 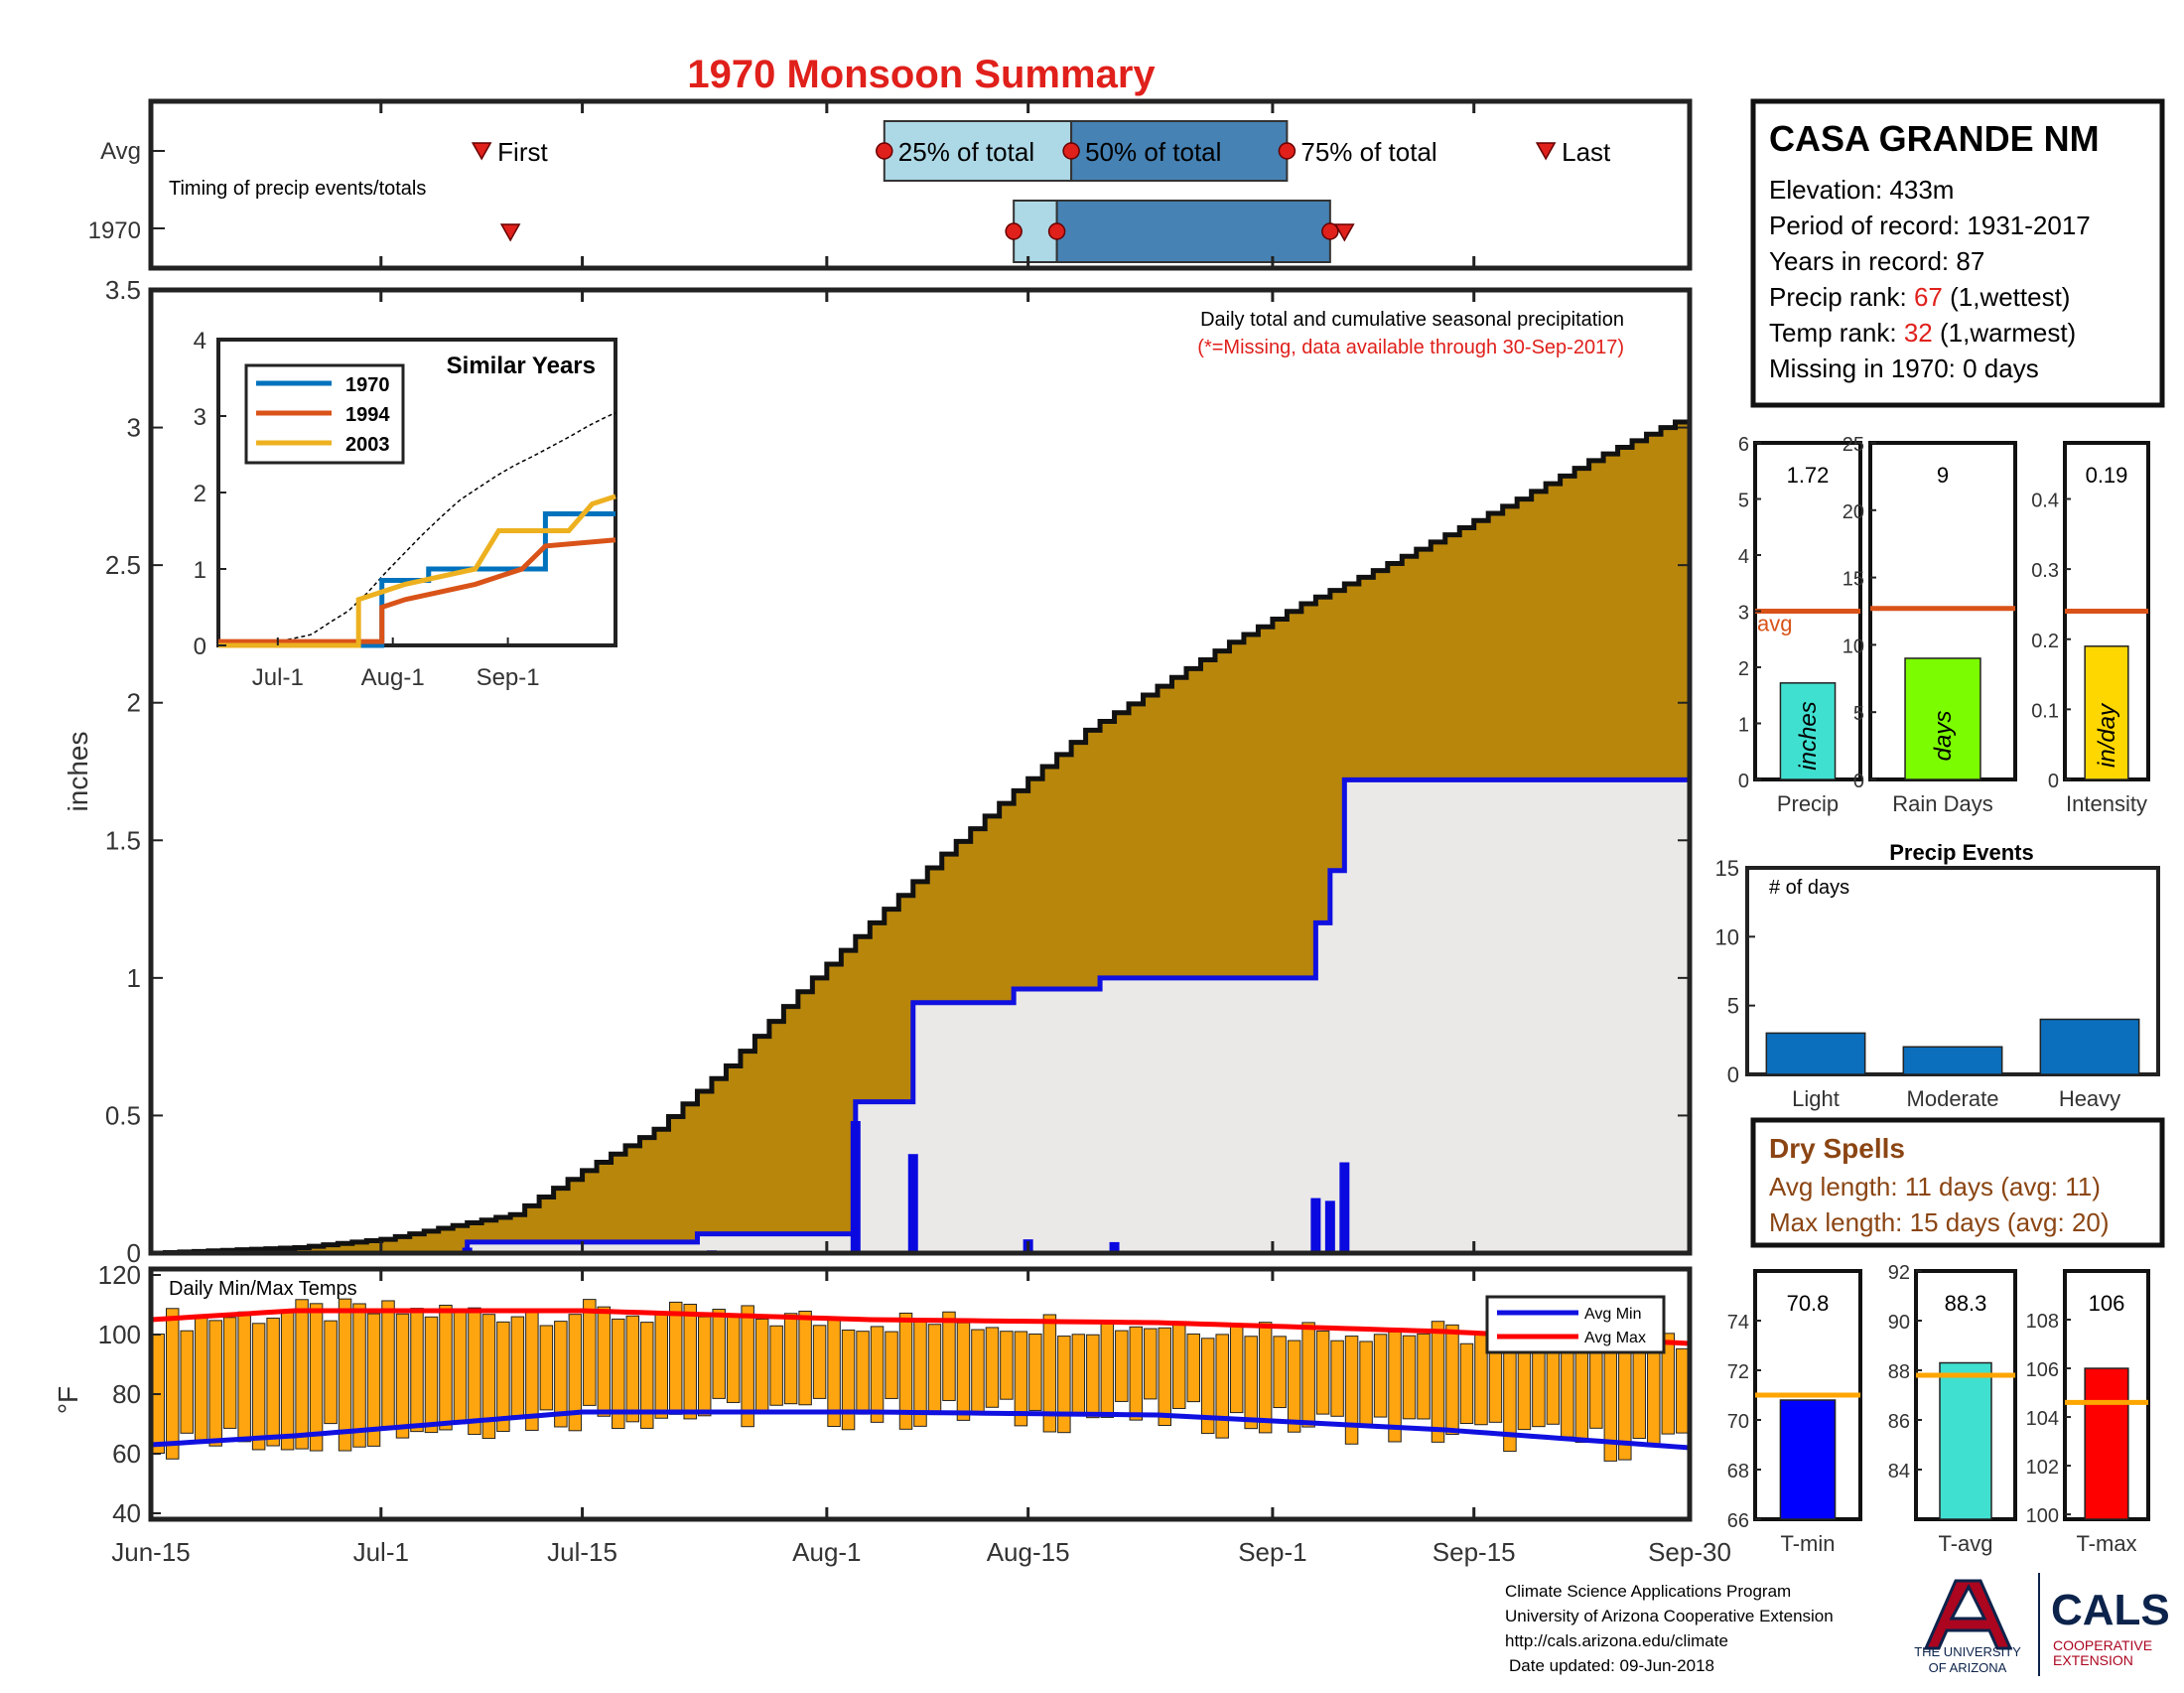 What do you see at coordinates (1918, 333) in the screenshot?
I see `temp-rank-value: 32` at bounding box center [1918, 333].